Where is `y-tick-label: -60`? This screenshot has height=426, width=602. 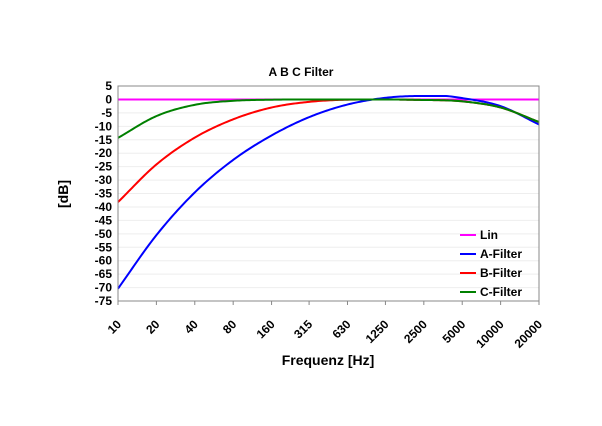
y-tick-label: -60 is located at coordinates (104, 261).